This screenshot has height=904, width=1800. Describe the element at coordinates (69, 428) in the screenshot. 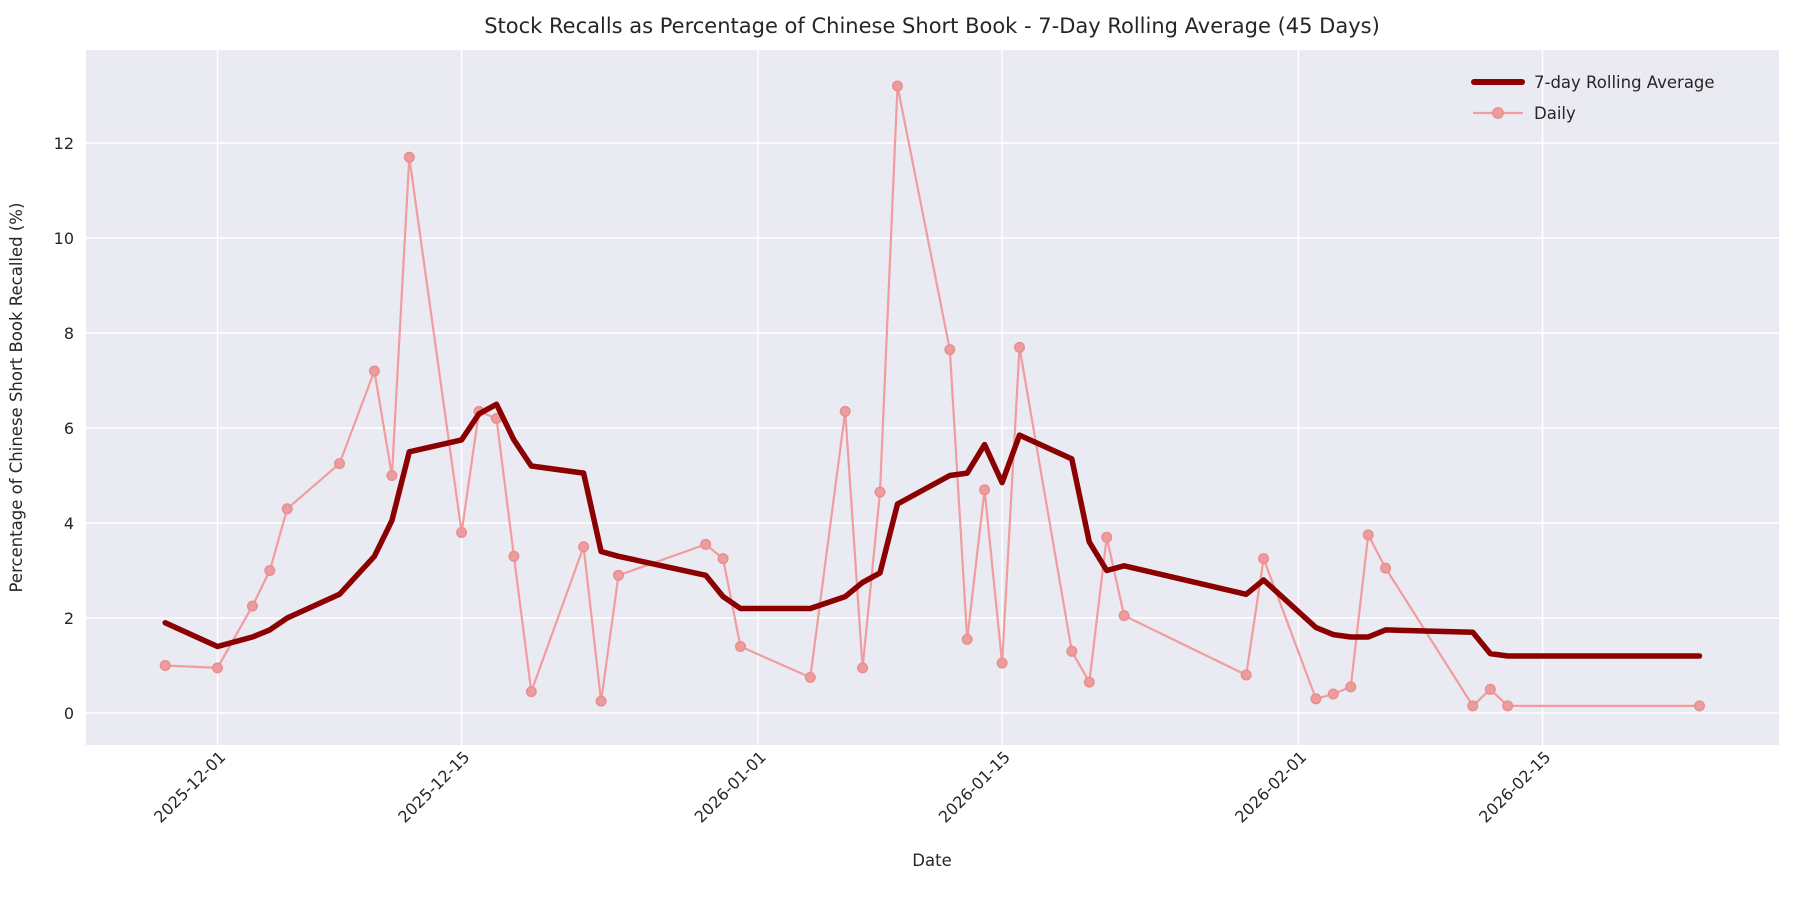

I see `y-tick-label: 6` at that location.